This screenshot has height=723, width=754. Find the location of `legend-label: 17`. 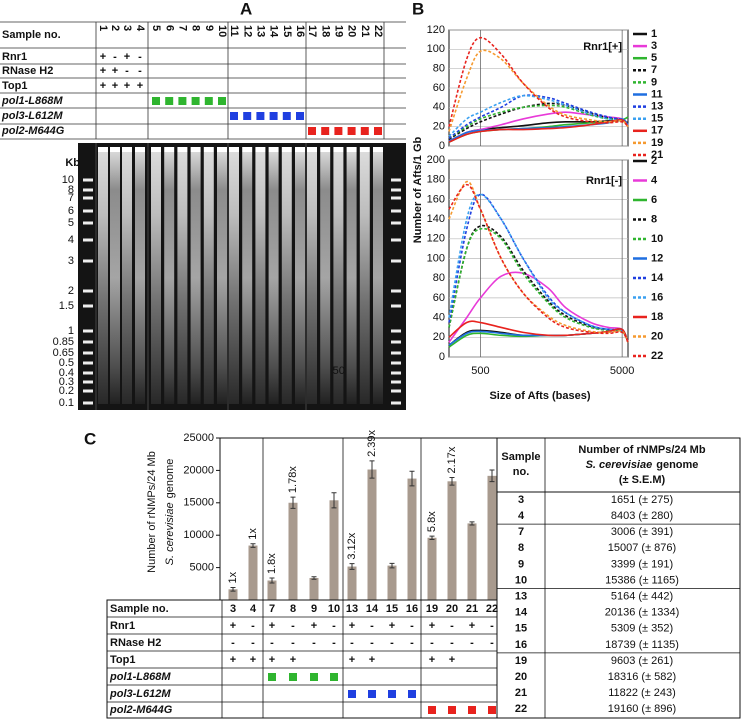

legend-label: 17 is located at coordinates (657, 131).